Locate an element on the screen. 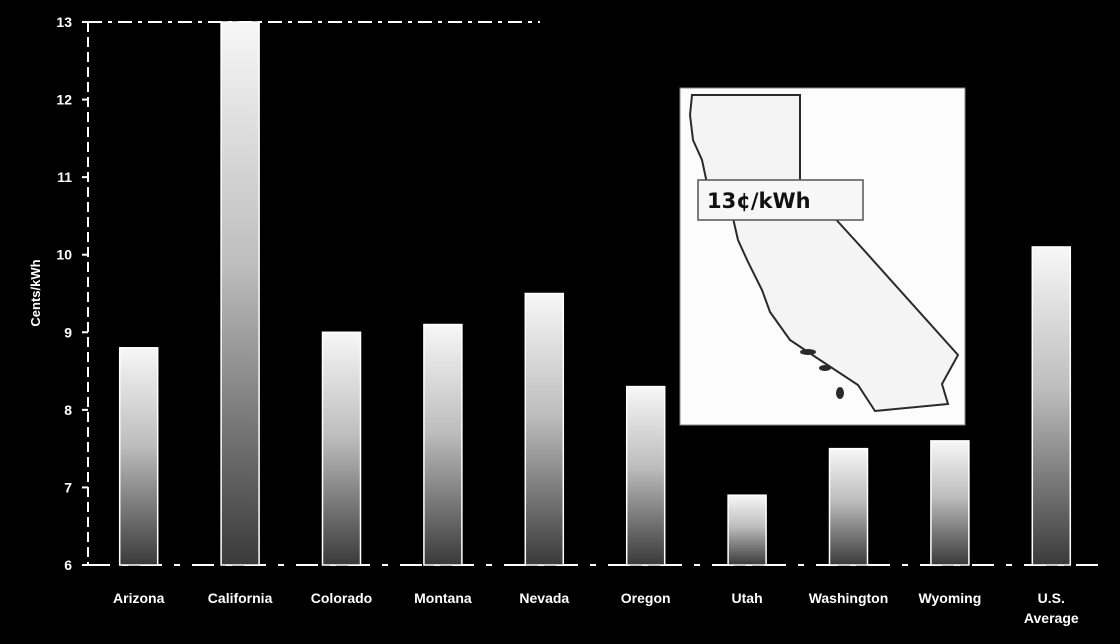  y-tick-label: 10 is located at coordinates (64, 255).